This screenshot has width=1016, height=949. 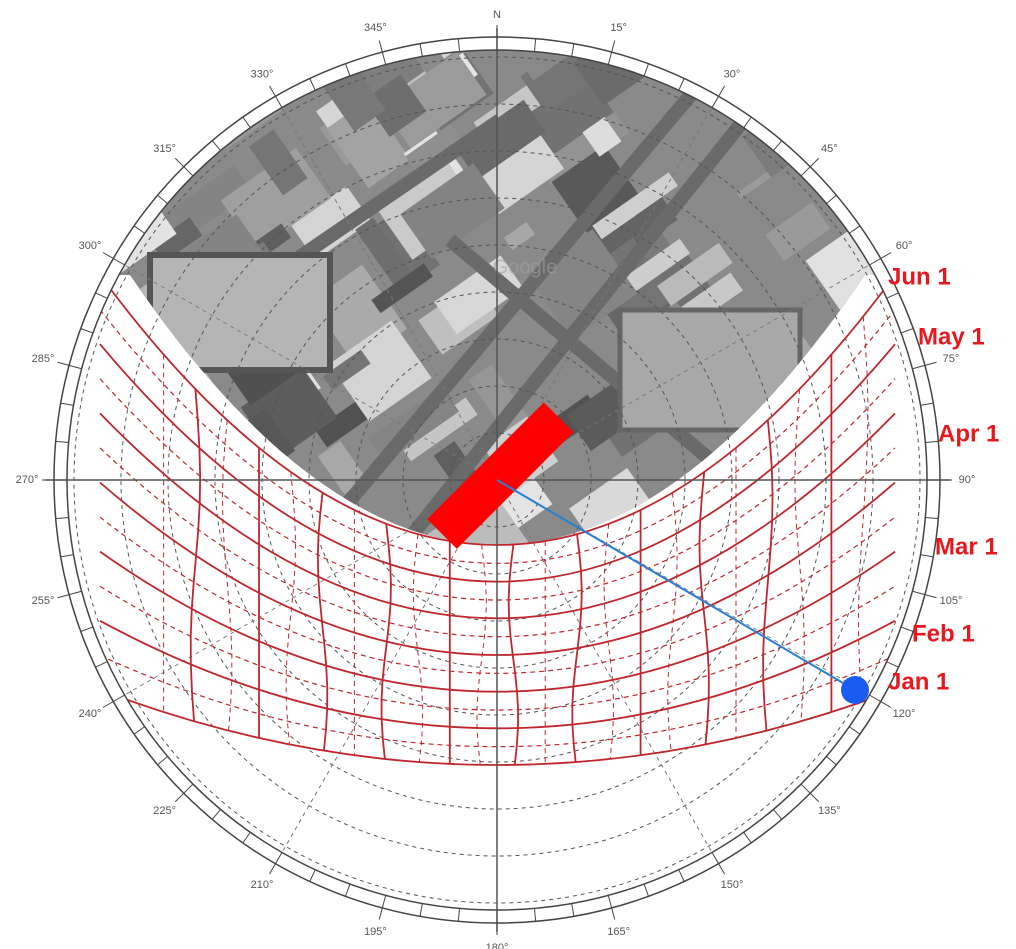 What do you see at coordinates (951, 336) in the screenshot?
I see `month-label: May 1` at bounding box center [951, 336].